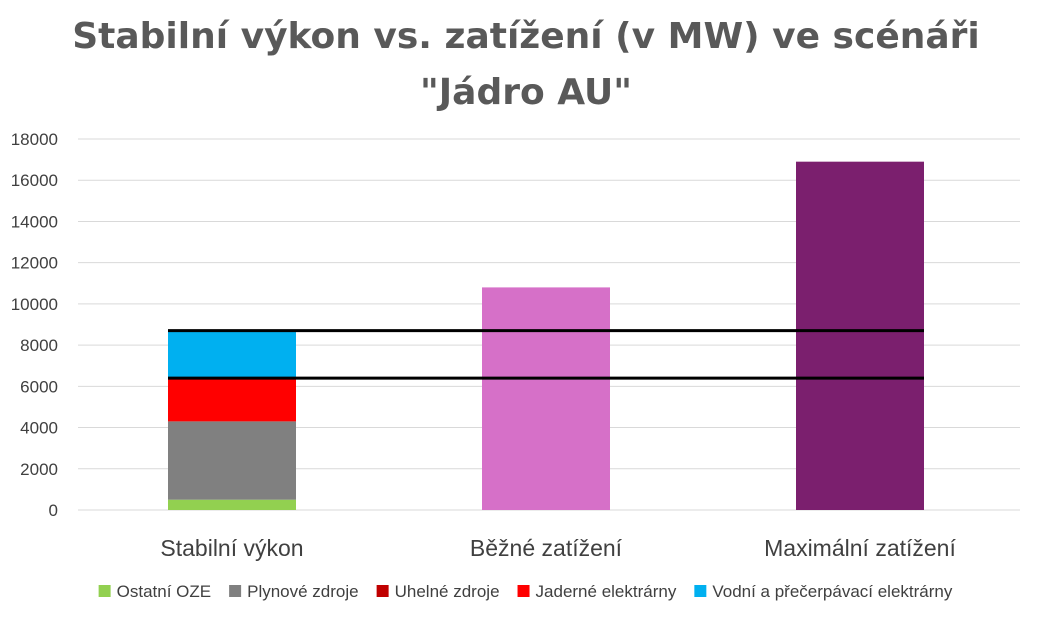  Describe the element at coordinates (39, 469) in the screenshot. I see `y-tick-label: 2000` at that location.